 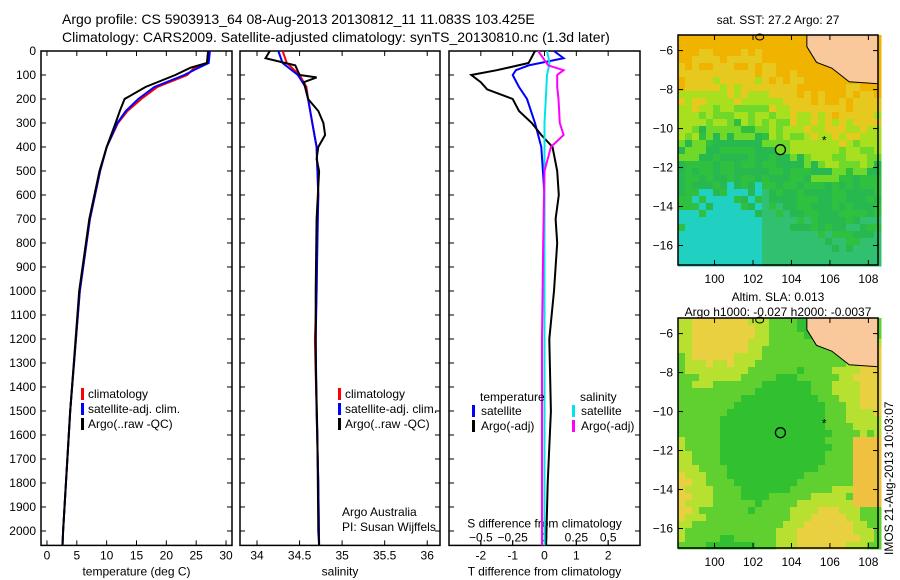 What do you see at coordinates (666, 334) in the screenshot?
I see `y-tick-label: −6` at bounding box center [666, 334].